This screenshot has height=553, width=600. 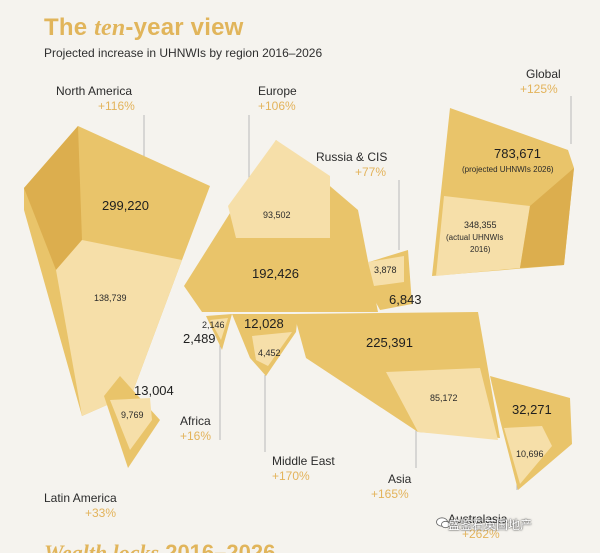 I want to click on global-projected: 783,671, so click(x=517, y=153).